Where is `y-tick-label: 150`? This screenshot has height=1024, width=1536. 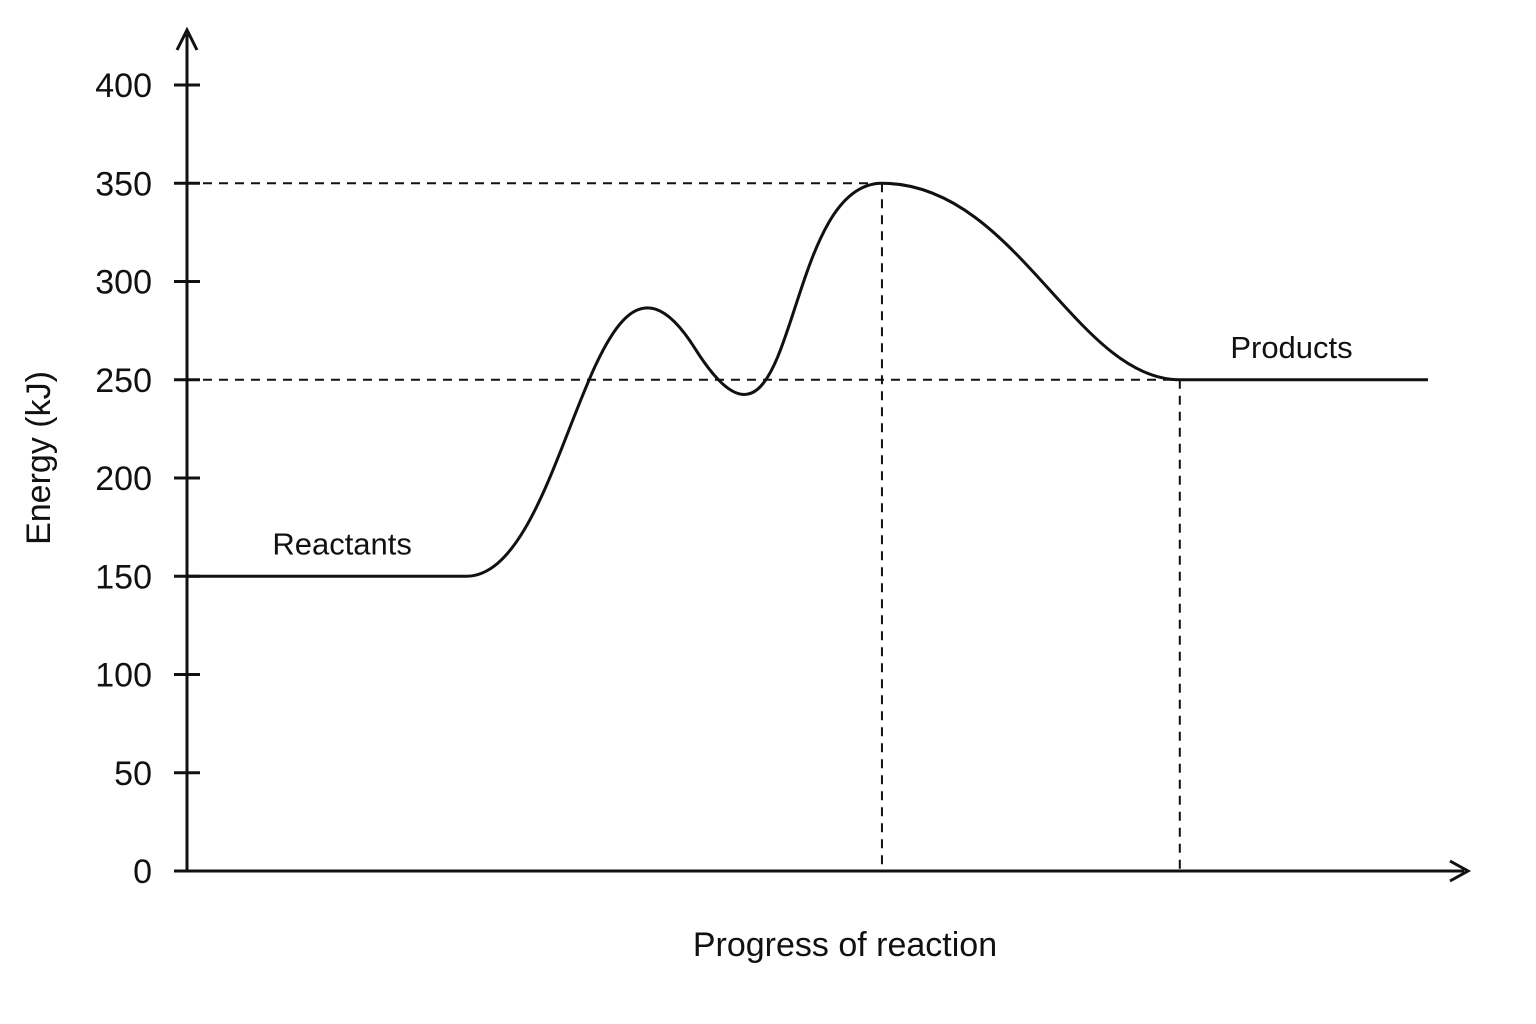 y-tick-label: 150 is located at coordinates (123, 577).